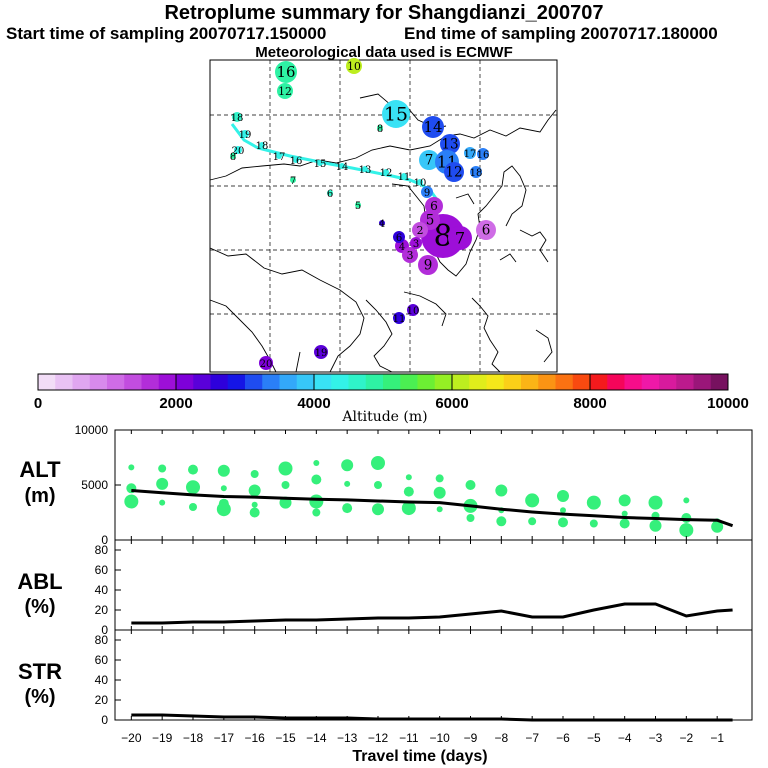  I want to click on x-tick-label: −18, so click(193, 738).